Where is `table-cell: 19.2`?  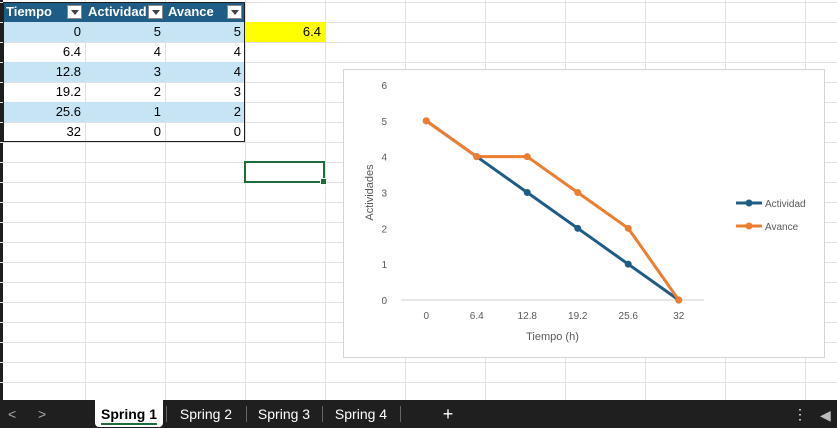
table-cell: 19.2 is located at coordinates (68, 91).